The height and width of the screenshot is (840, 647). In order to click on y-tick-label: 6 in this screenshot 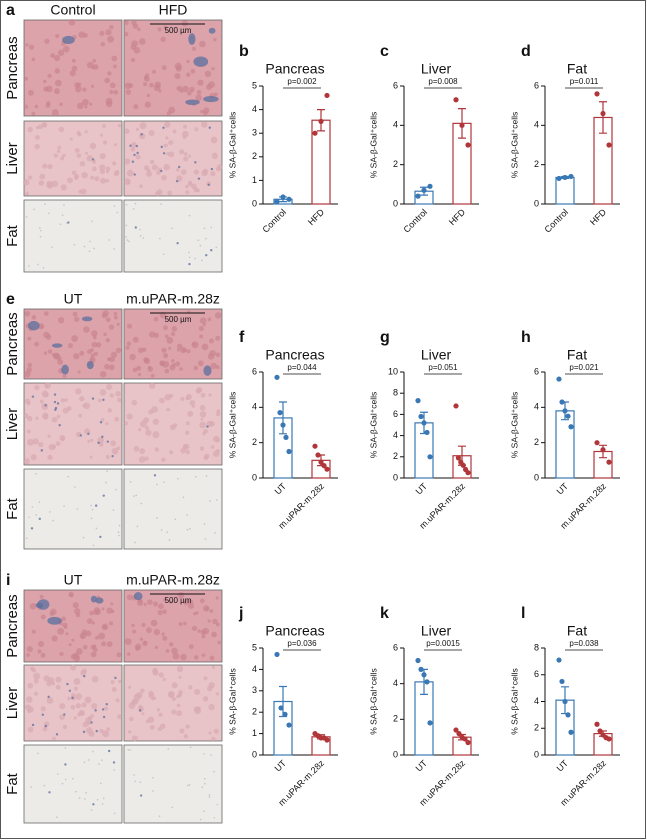, I will do `click(395, 85)`.